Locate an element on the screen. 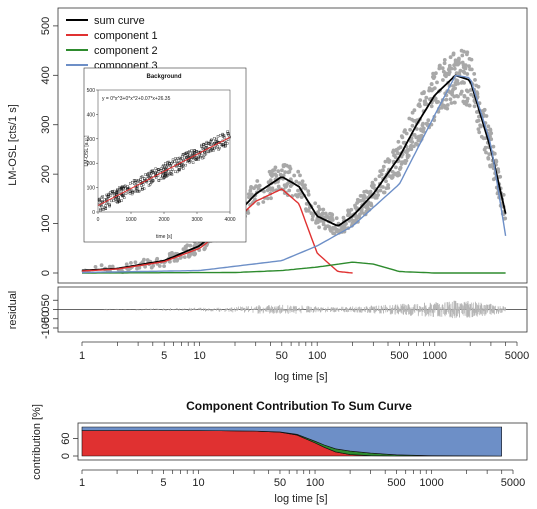 Image resolution: width=537 pixels, height=509 pixels. contribution-x-axis-label: log time [s] is located at coordinates (300, 499).